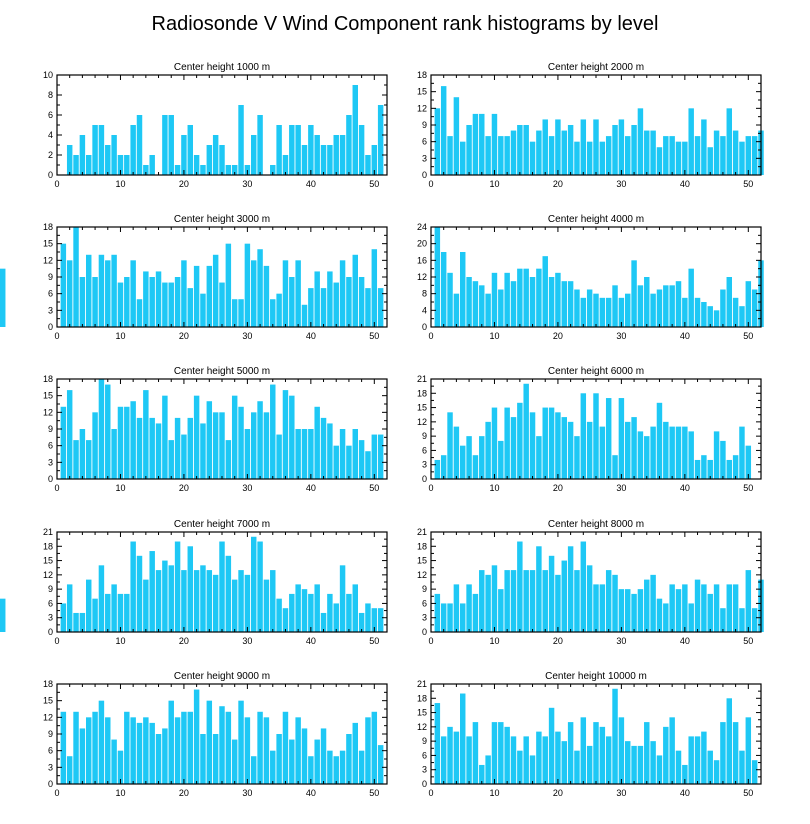  What do you see at coordinates (422, 227) in the screenshot?
I see `y-tick-label: 24` at bounding box center [422, 227].